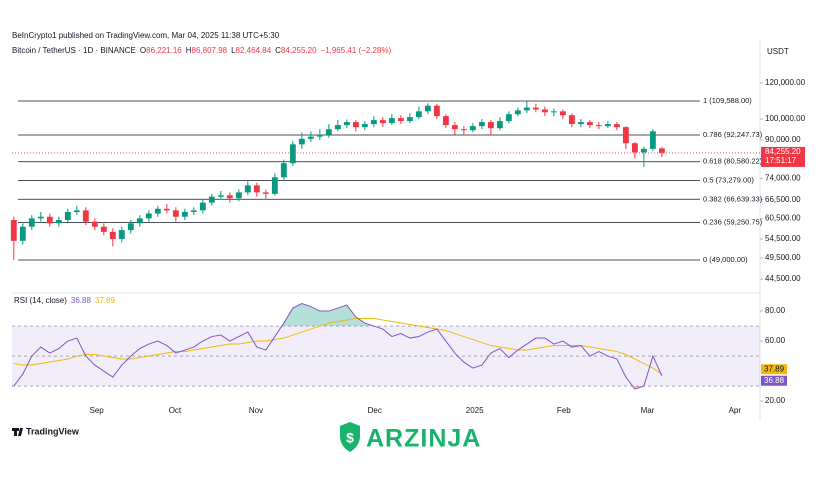  I want to click on x-tick-label: Oct, so click(175, 410).